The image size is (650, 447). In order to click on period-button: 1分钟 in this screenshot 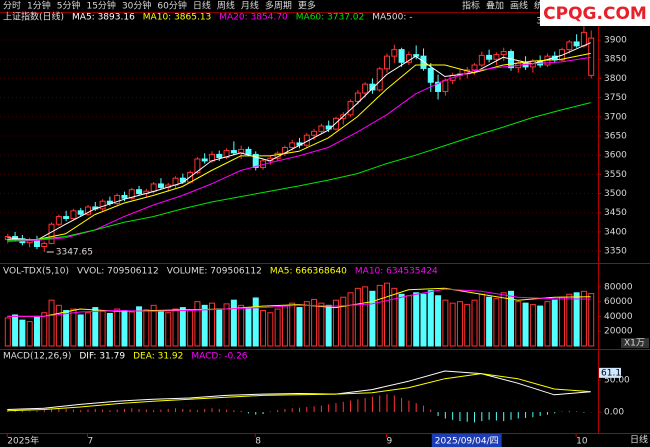, I will do `click(39, 6)`.